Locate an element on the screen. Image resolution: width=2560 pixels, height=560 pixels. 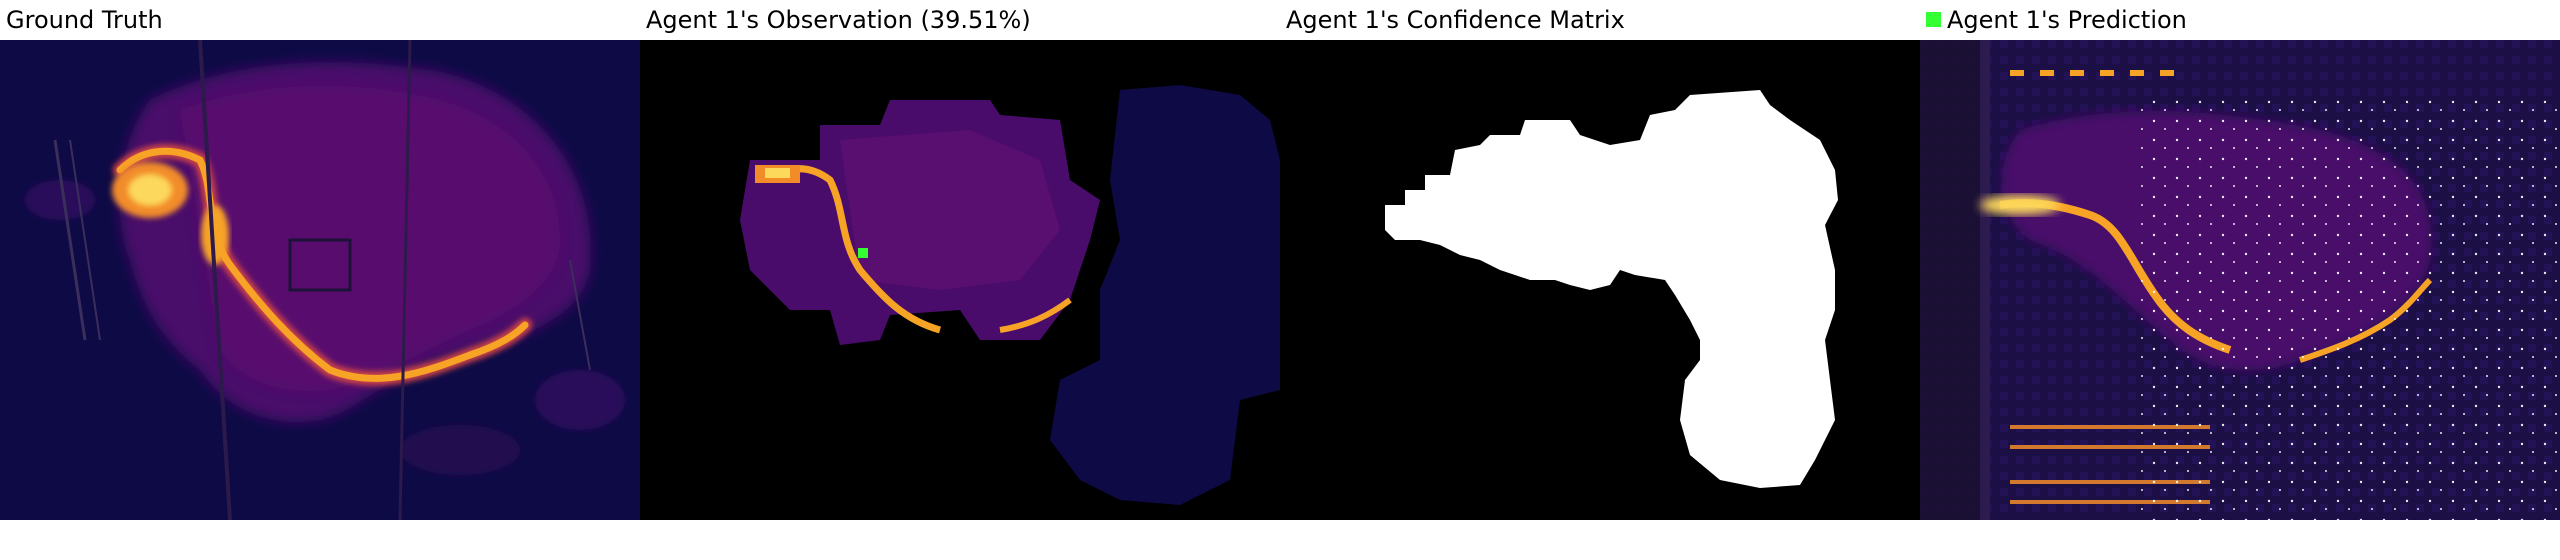
agent-marker is located at coordinates (863, 253).